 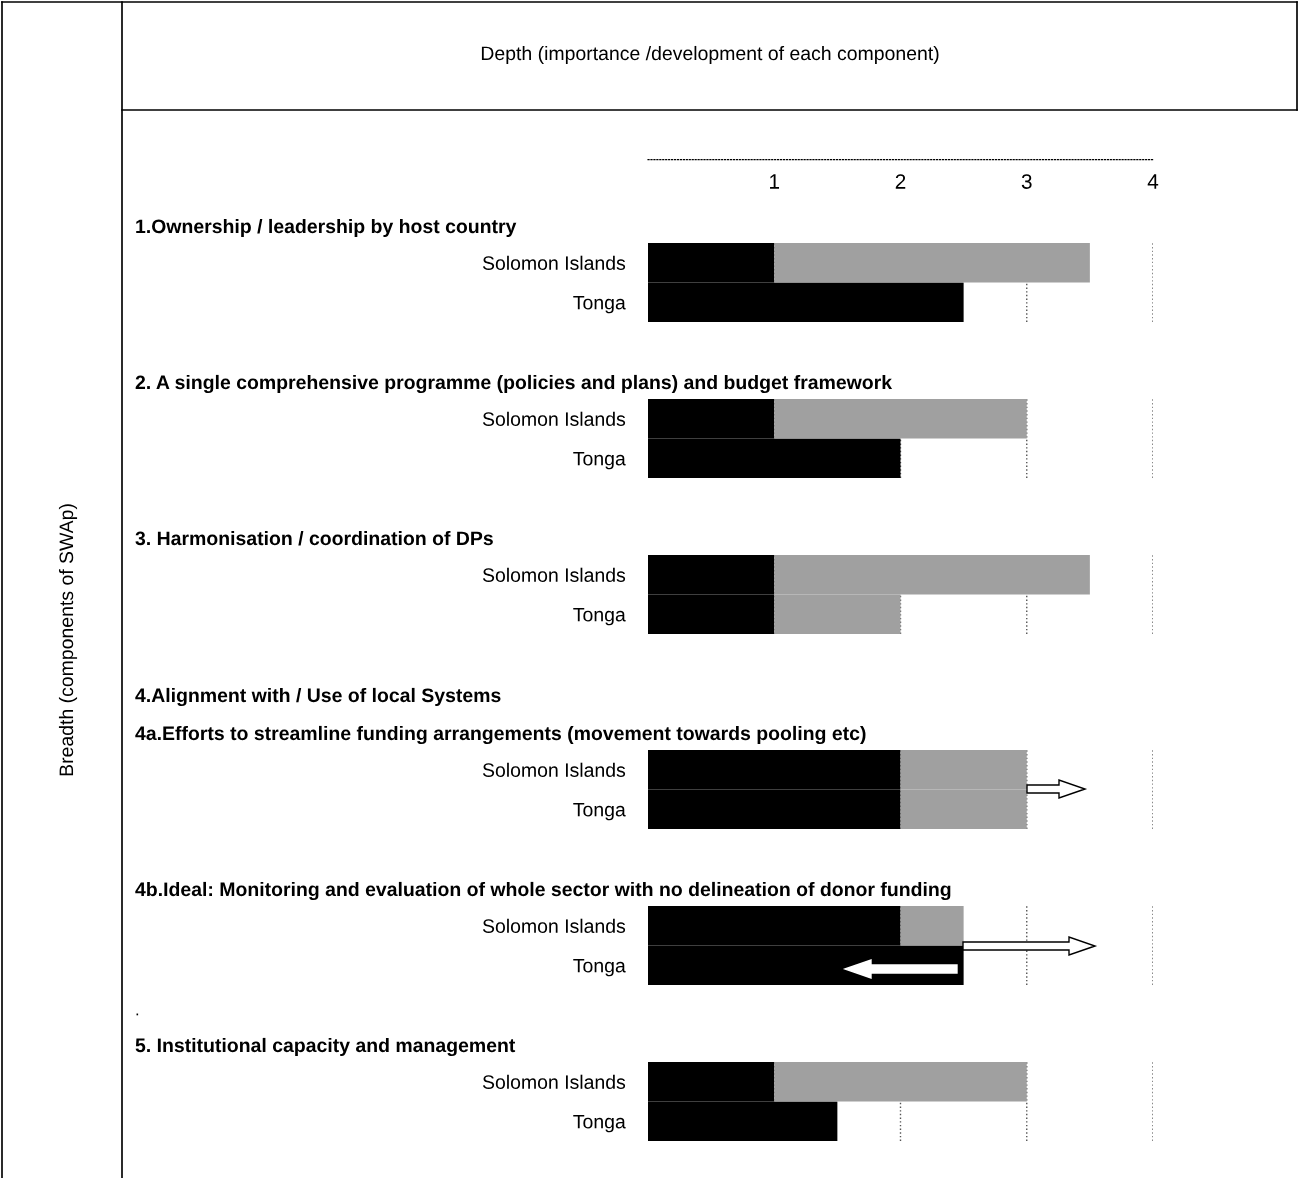 What do you see at coordinates (326, 228) in the screenshot?
I see `text: 1.Ownership / leadership by host country` at bounding box center [326, 228].